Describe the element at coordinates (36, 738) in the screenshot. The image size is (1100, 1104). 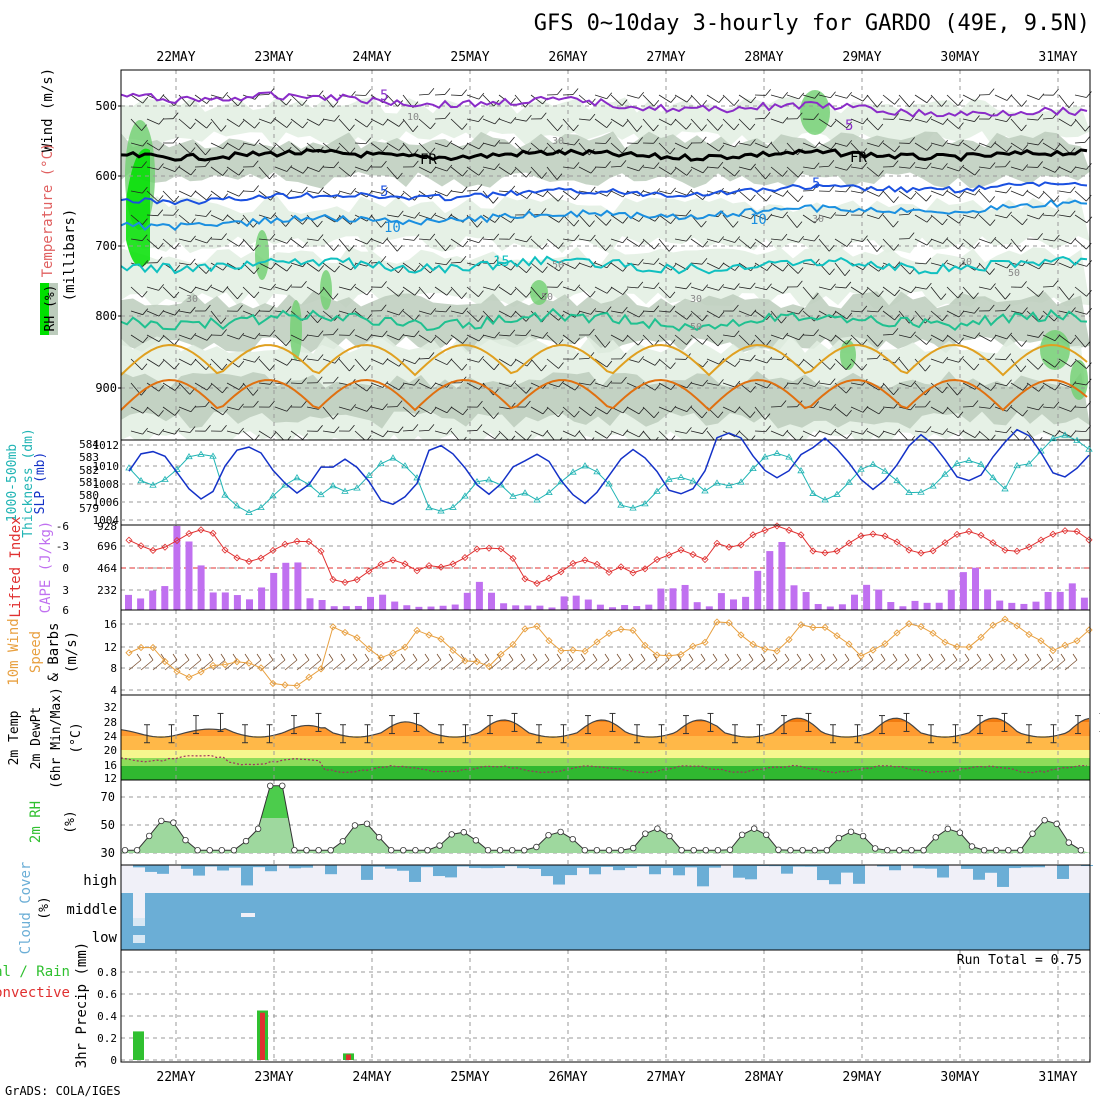
I see `dewpt-axis-label: 2m DewPt` at that location.